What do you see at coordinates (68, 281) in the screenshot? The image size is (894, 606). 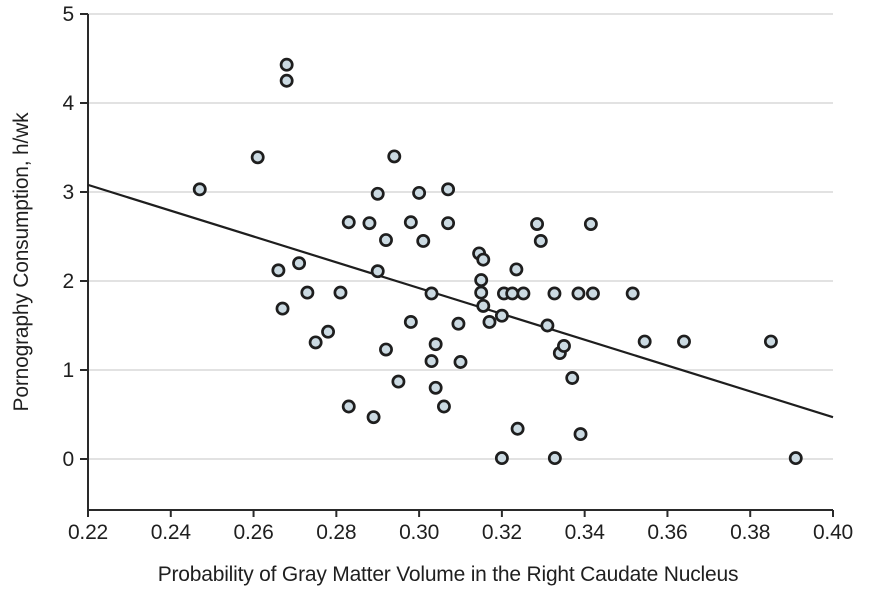 I see `y-tick-label-2: 2` at bounding box center [68, 281].